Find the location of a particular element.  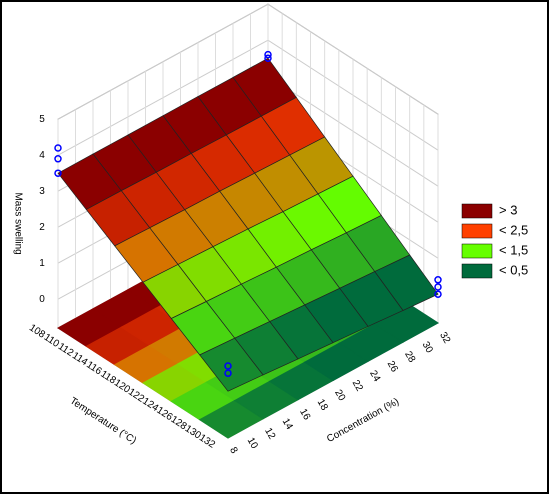

legend-label: < 2,5 is located at coordinates (513, 229).